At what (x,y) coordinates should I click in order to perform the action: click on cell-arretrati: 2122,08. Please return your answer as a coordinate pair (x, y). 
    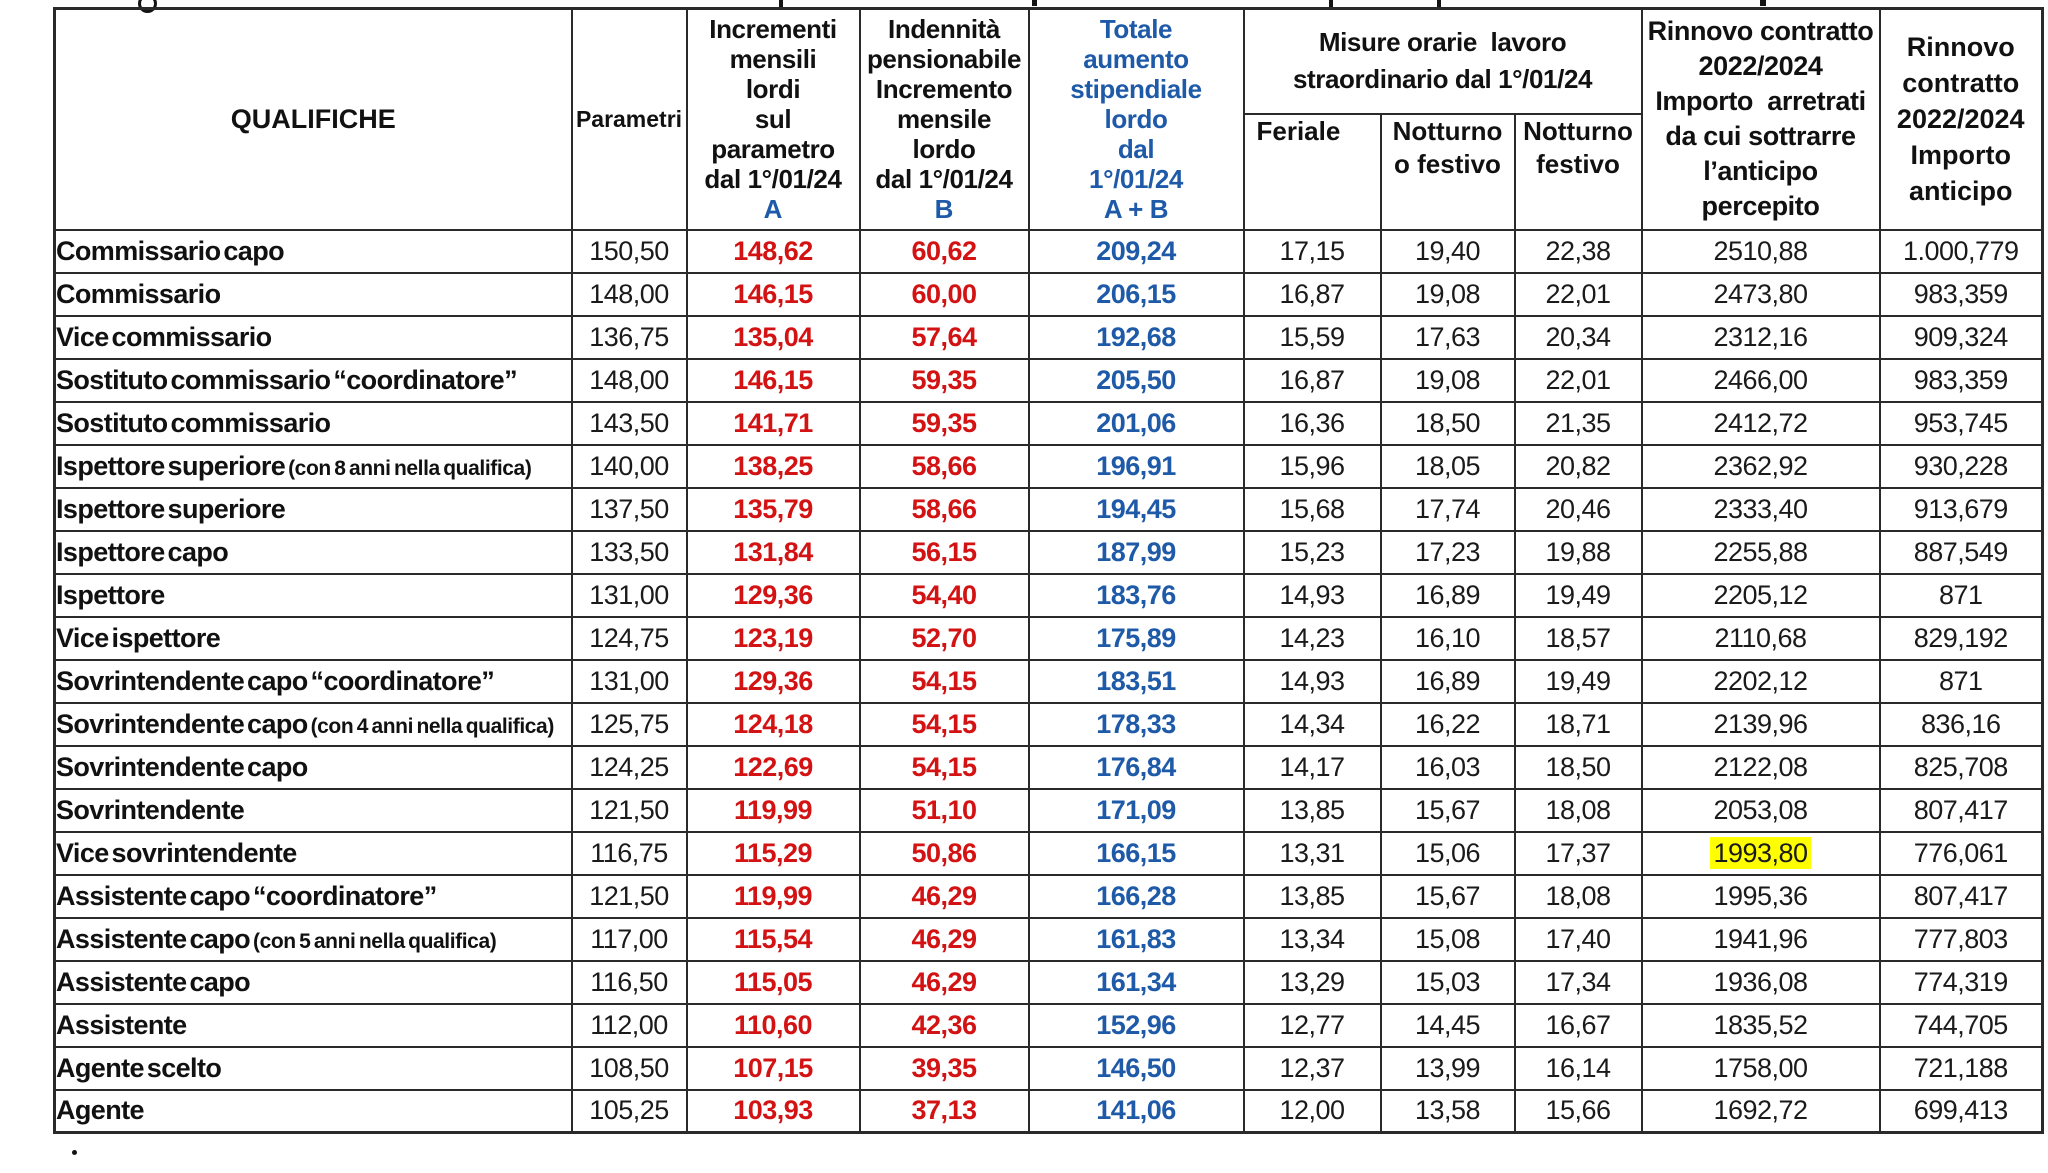
    Looking at the image, I should click on (1760, 767).